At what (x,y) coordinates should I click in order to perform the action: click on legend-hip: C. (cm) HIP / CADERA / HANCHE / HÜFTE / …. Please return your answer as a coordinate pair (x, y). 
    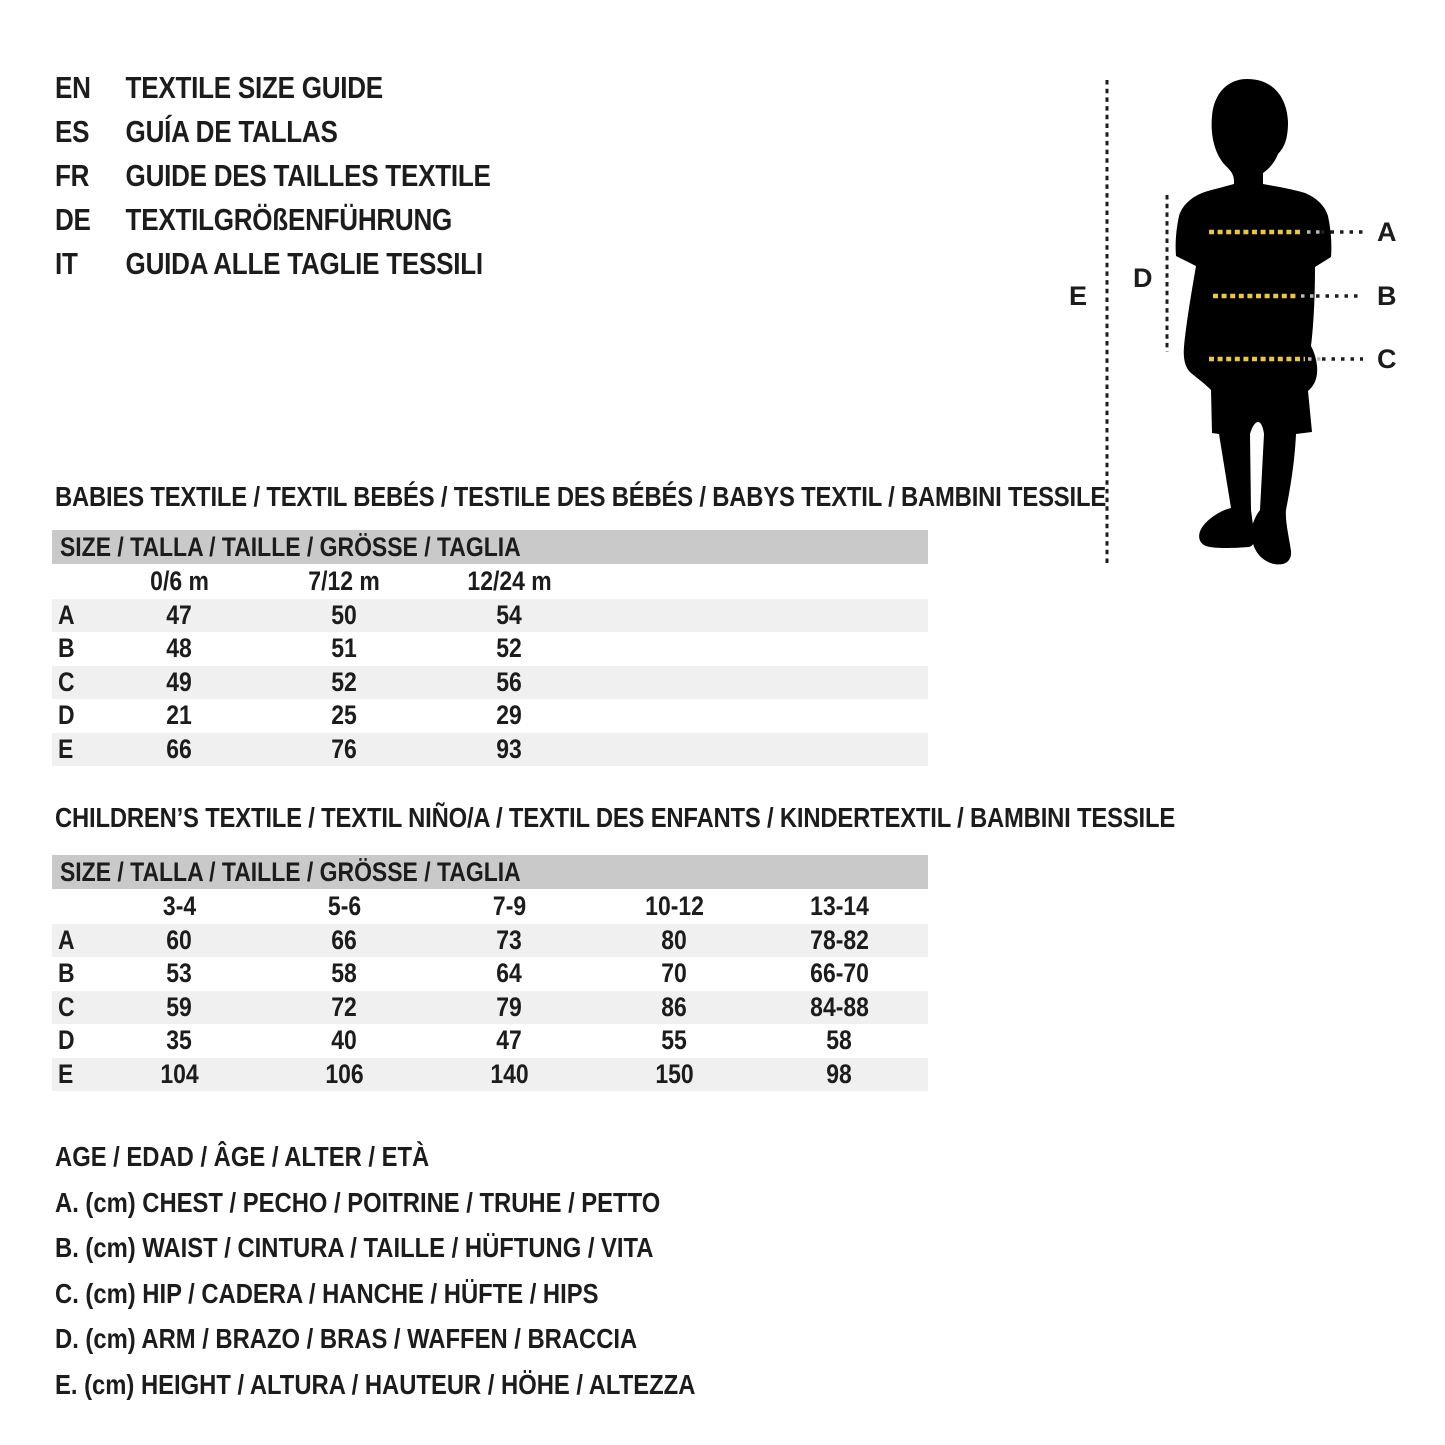
    Looking at the image, I should click on (327, 1293).